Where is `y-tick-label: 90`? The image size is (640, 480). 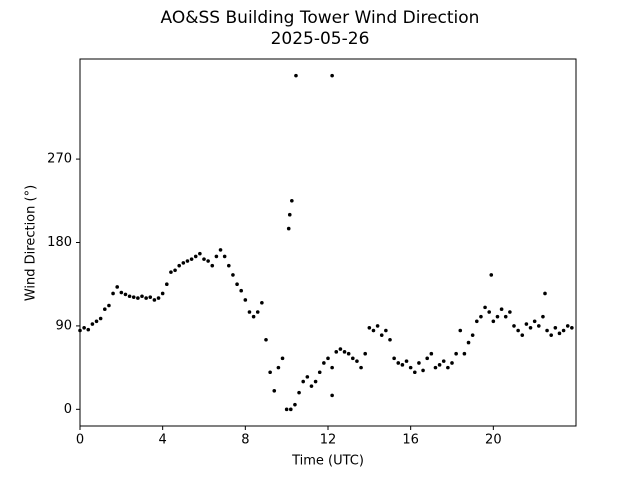
y-tick-label: 90 is located at coordinates (63, 325).